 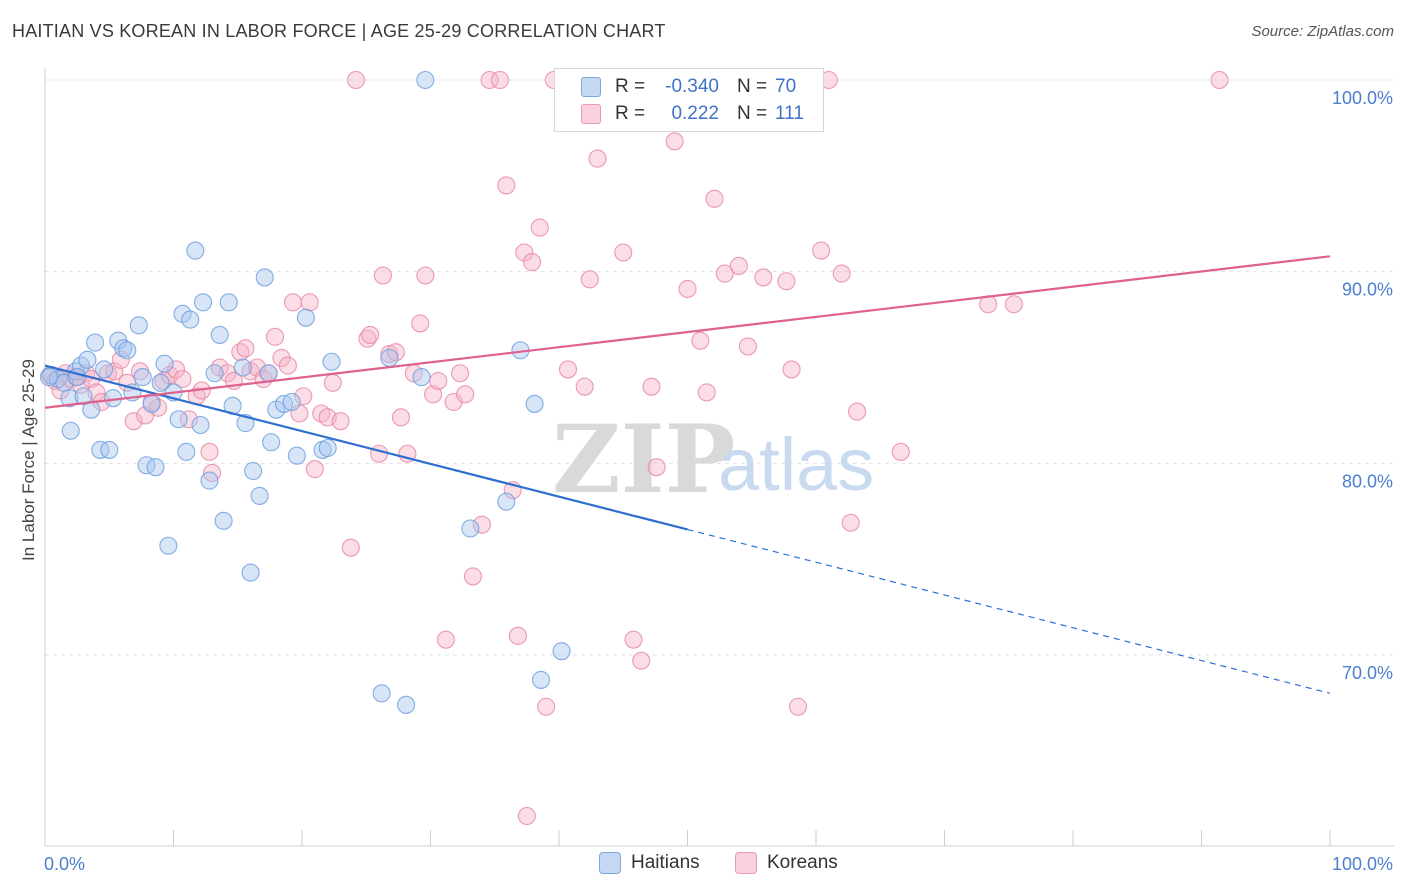 I want to click on bottom-legend-haitians: Haitians, so click(x=649, y=863).